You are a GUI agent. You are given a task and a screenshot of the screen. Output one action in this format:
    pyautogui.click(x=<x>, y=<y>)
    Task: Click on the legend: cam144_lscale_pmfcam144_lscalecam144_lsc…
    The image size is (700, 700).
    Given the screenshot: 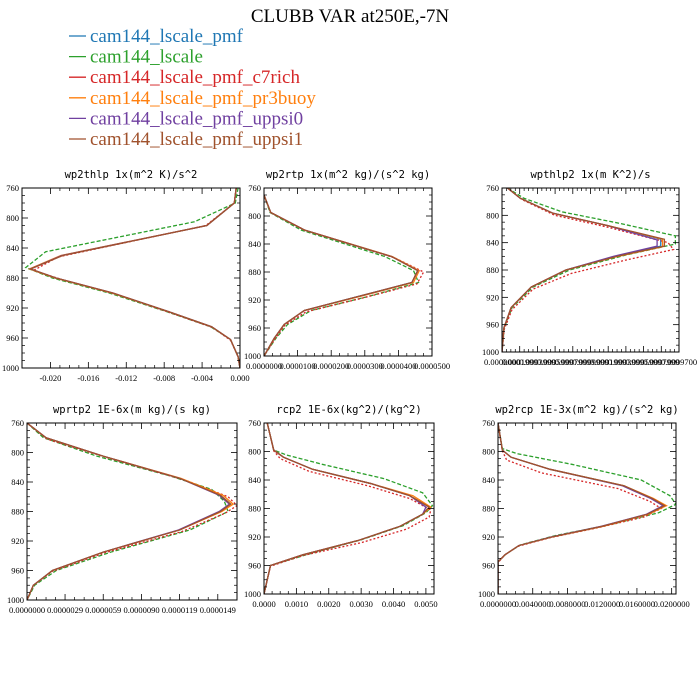 What is the action you would take?
    pyautogui.click(x=192, y=88)
    